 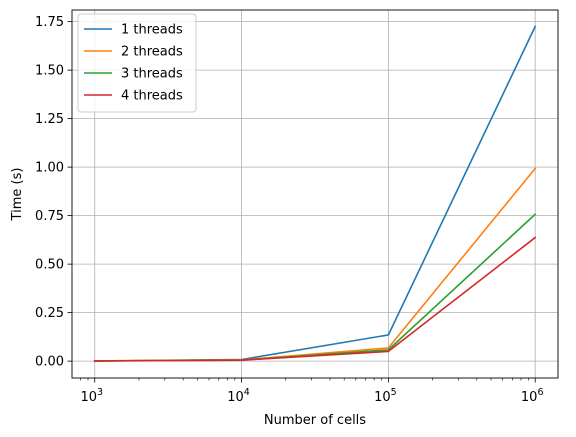 What do you see at coordinates (49, 22) in the screenshot?
I see `y-tick-label: 1.75` at bounding box center [49, 22].